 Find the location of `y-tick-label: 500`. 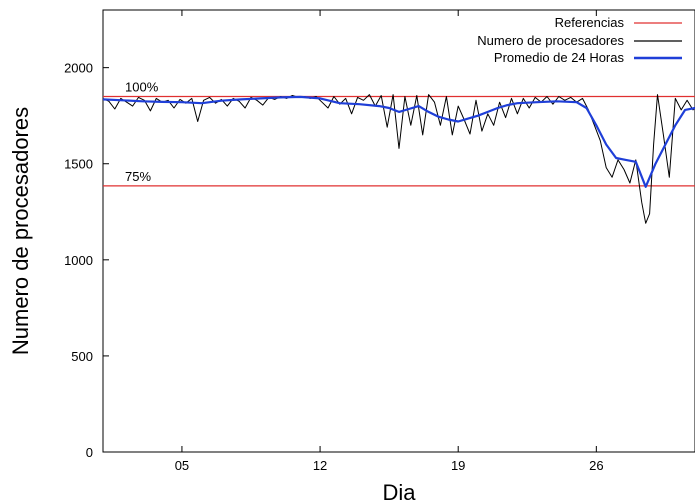

y-tick-label: 500 is located at coordinates (82, 356).